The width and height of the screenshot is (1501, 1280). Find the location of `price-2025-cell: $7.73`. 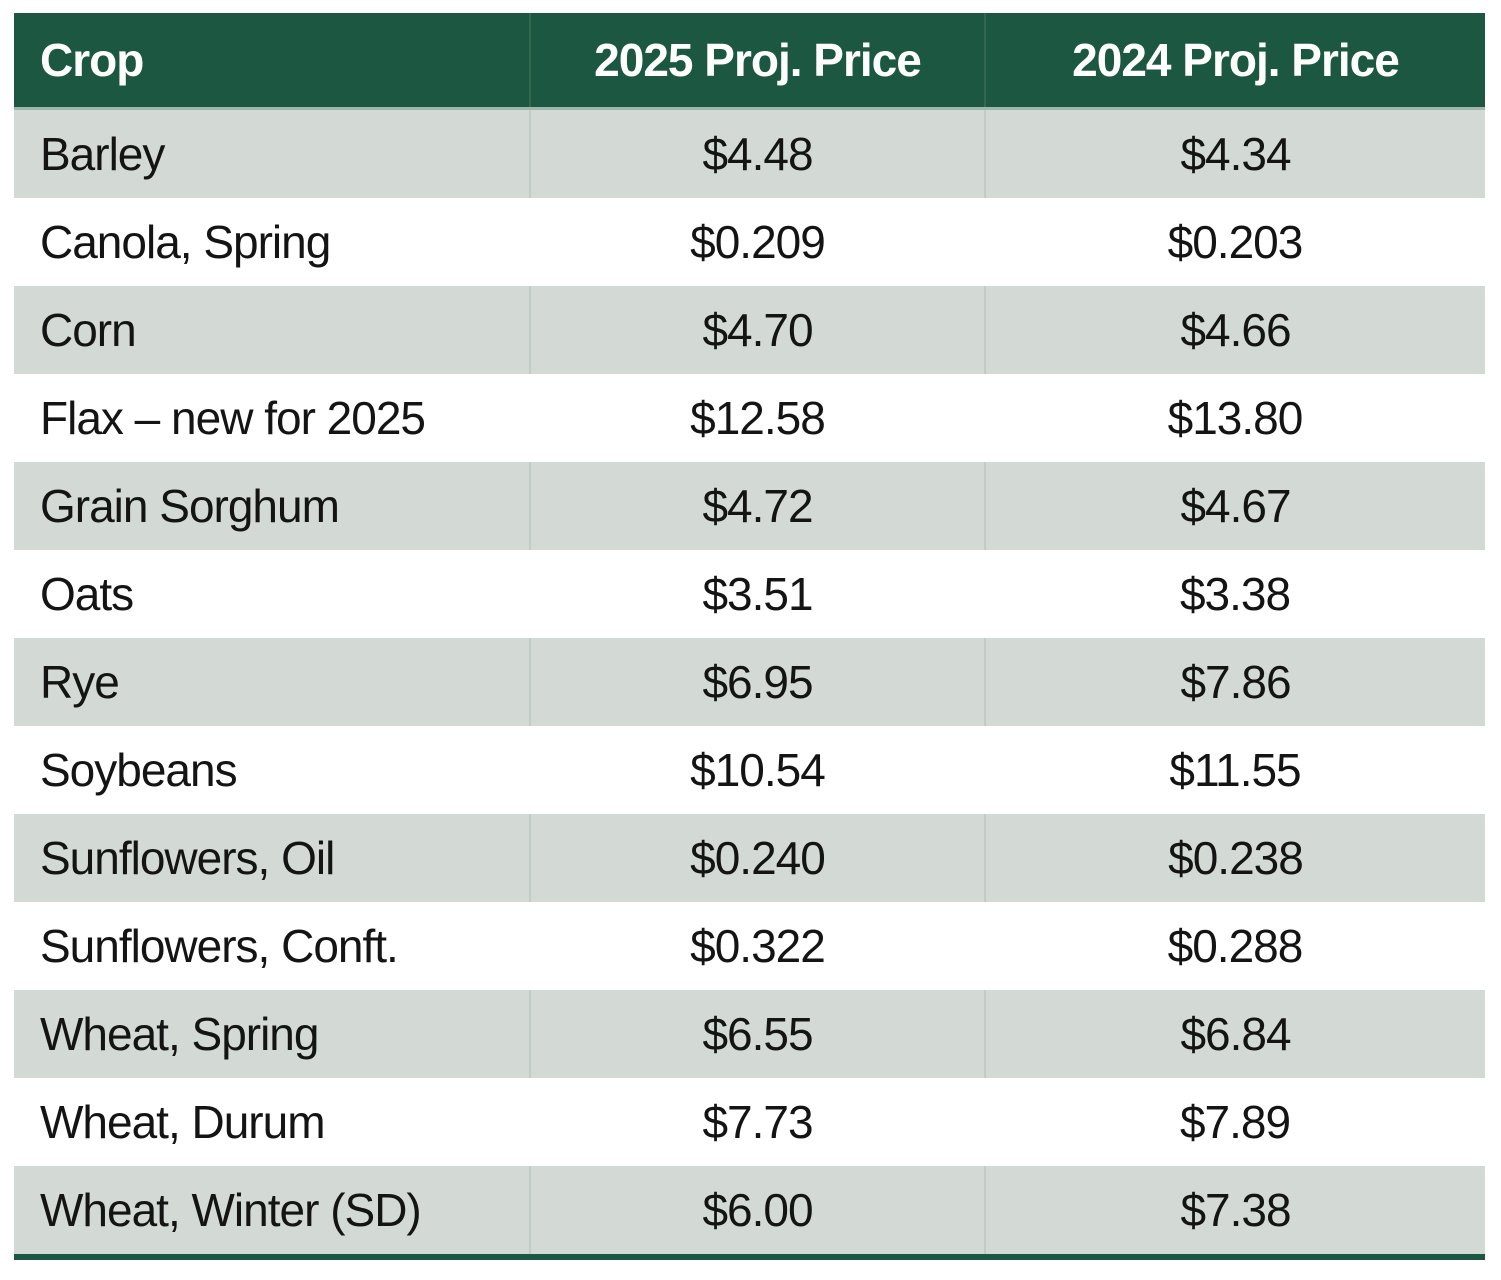

price-2025-cell: $7.73 is located at coordinates (757, 1122).